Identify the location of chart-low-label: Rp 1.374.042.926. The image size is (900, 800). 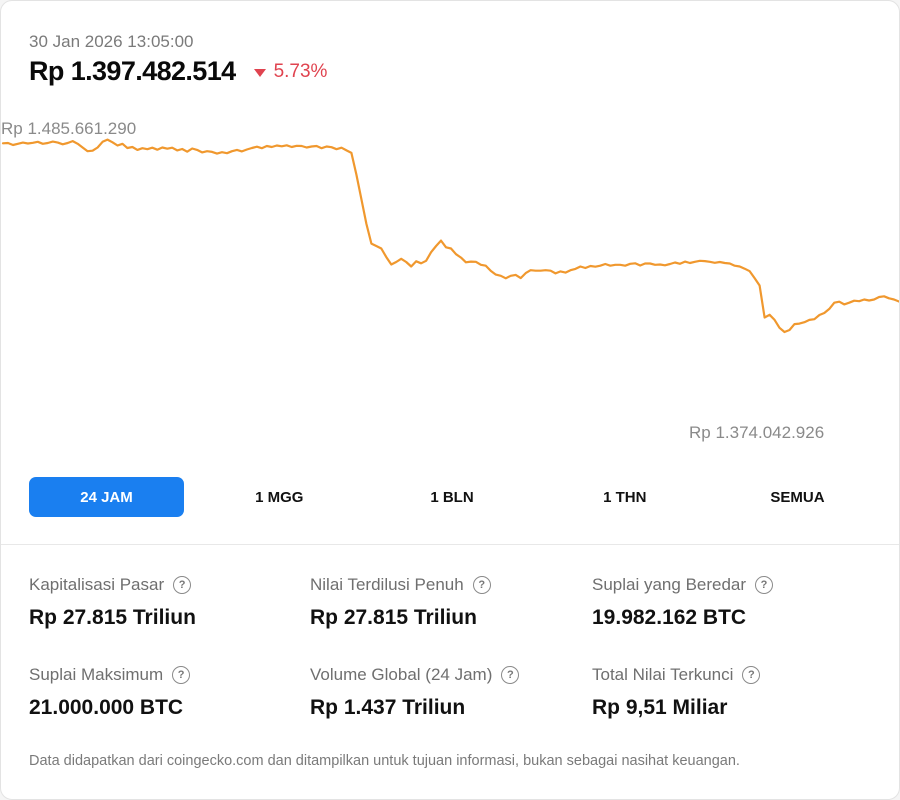
(757, 432).